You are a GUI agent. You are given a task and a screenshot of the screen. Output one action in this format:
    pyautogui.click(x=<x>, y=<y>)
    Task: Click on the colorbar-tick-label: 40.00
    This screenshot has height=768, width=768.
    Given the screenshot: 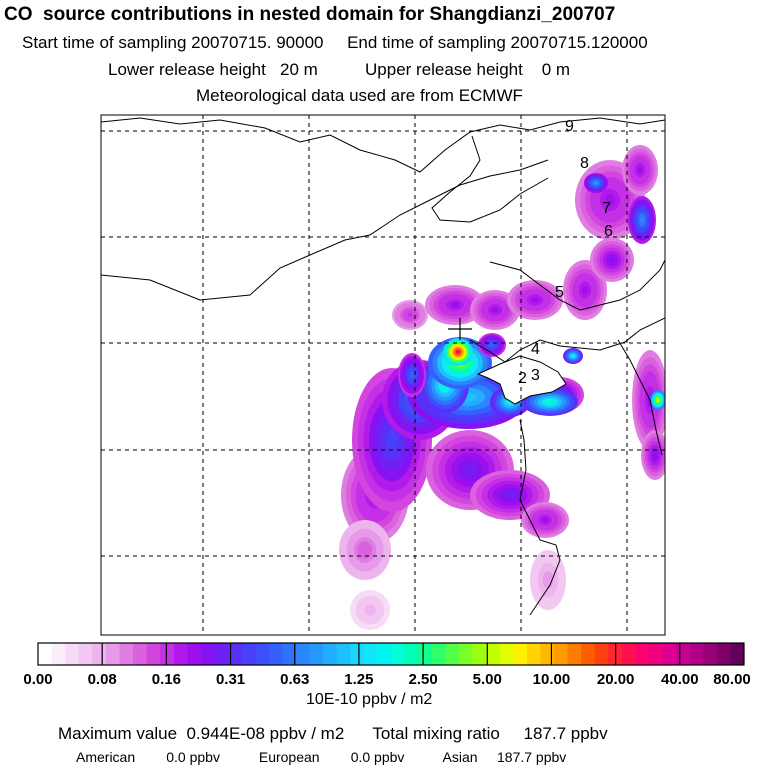 What is the action you would take?
    pyautogui.click(x=680, y=679)
    